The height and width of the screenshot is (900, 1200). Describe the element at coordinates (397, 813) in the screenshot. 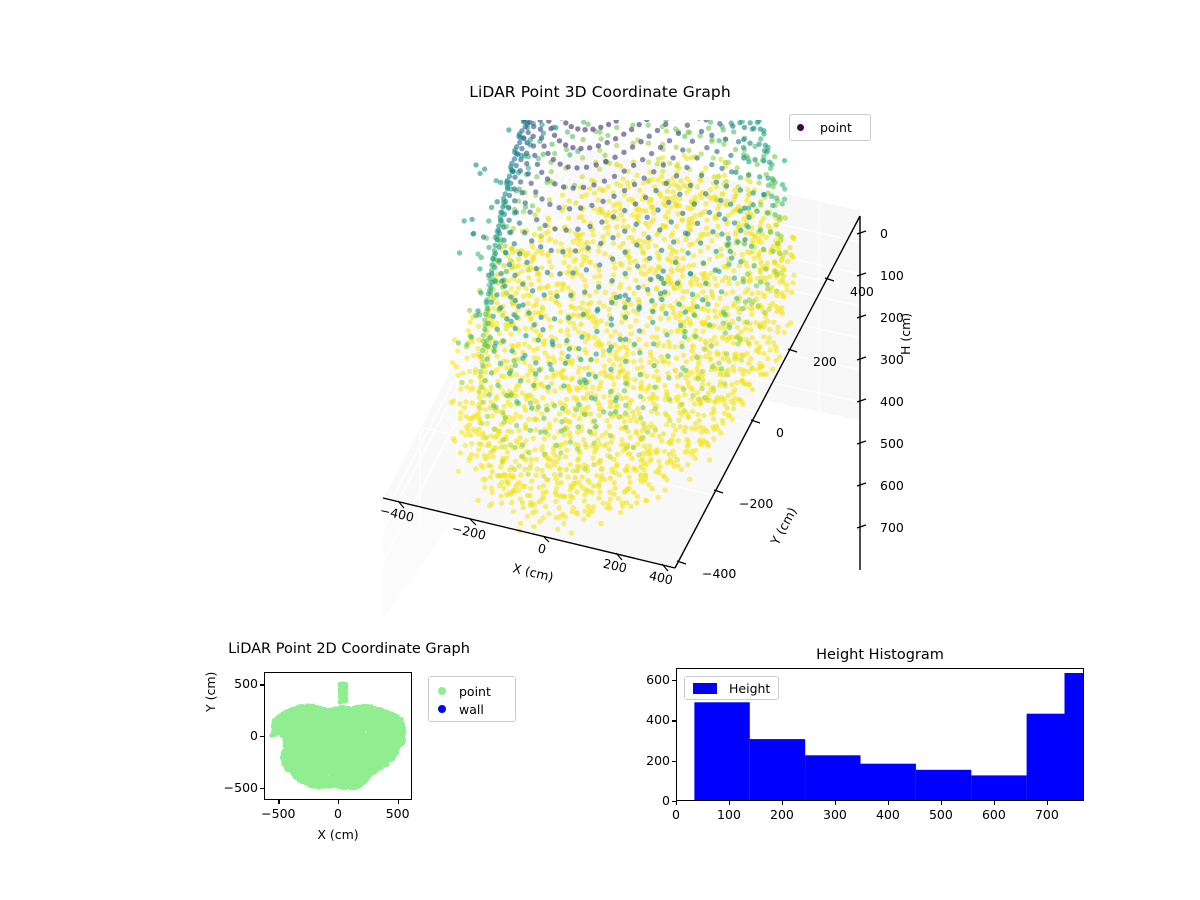

I see `plot2d-x-ticklabel: 500` at that location.